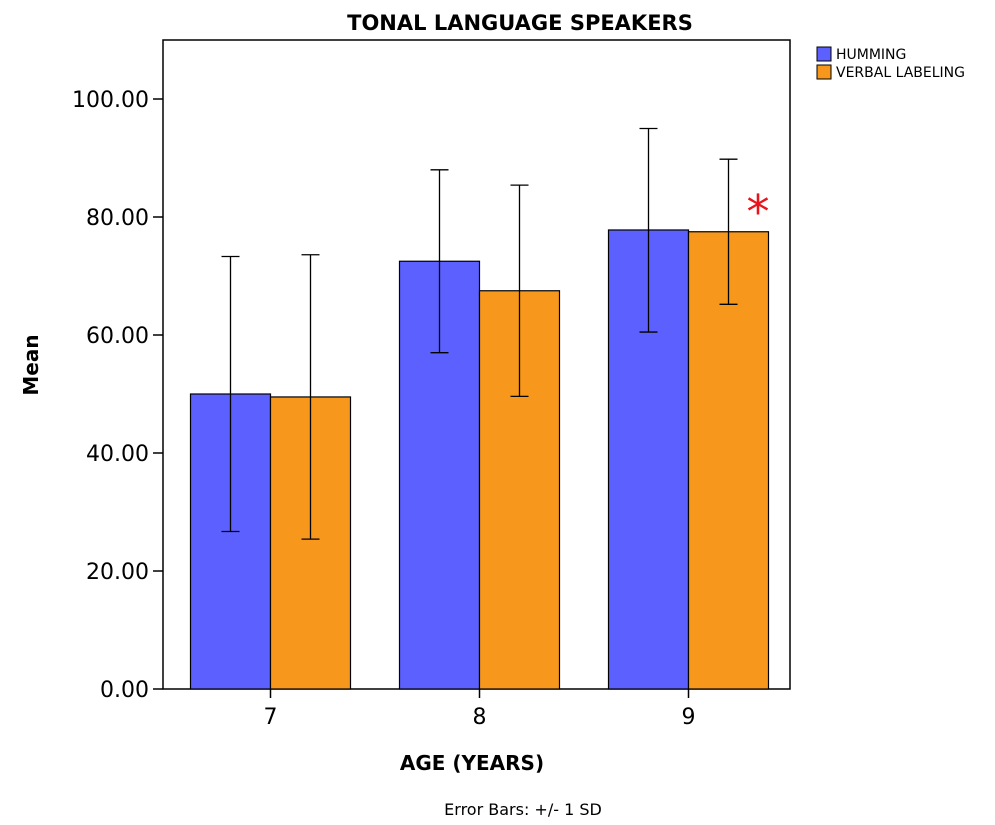 This screenshot has width=995, height=825. Describe the element at coordinates (728, 460) in the screenshot. I see `bar-verbal-labeling` at that location.